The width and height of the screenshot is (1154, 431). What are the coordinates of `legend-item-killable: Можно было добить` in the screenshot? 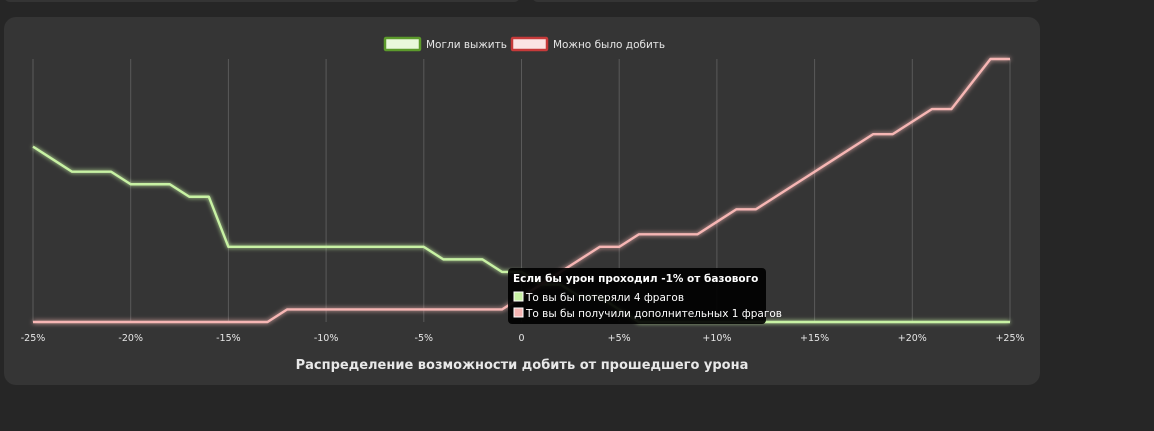 It's located at (587, 44).